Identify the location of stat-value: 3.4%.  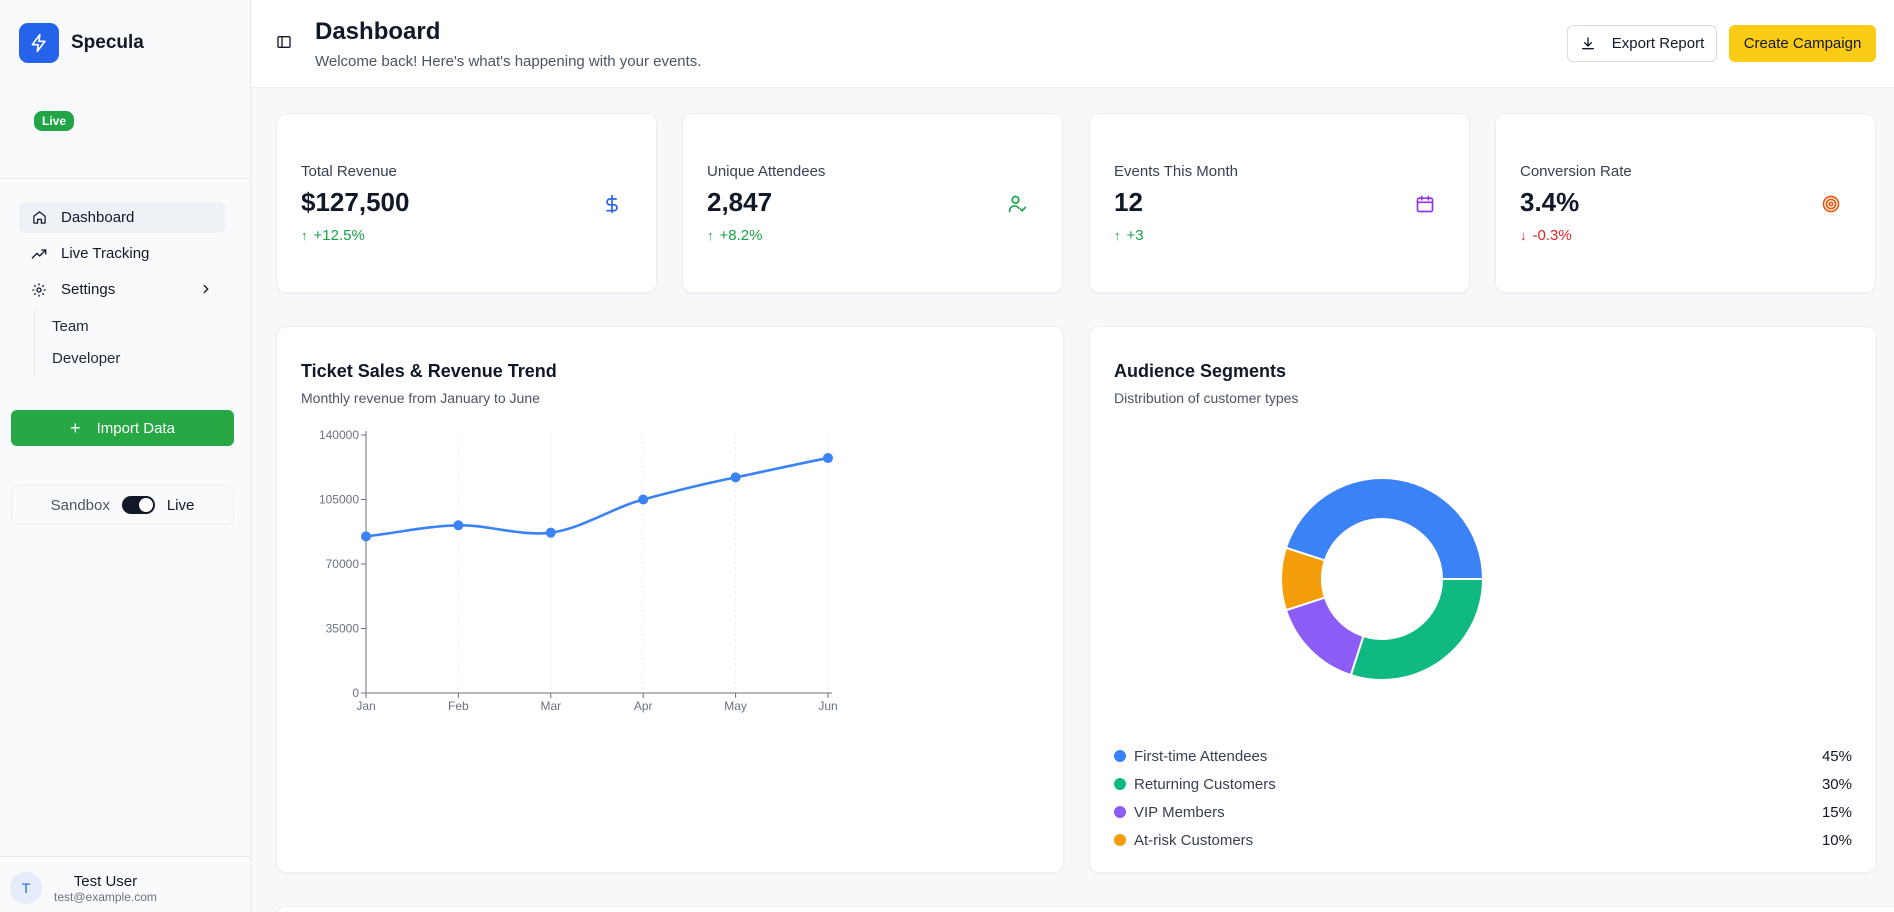
(1550, 202).